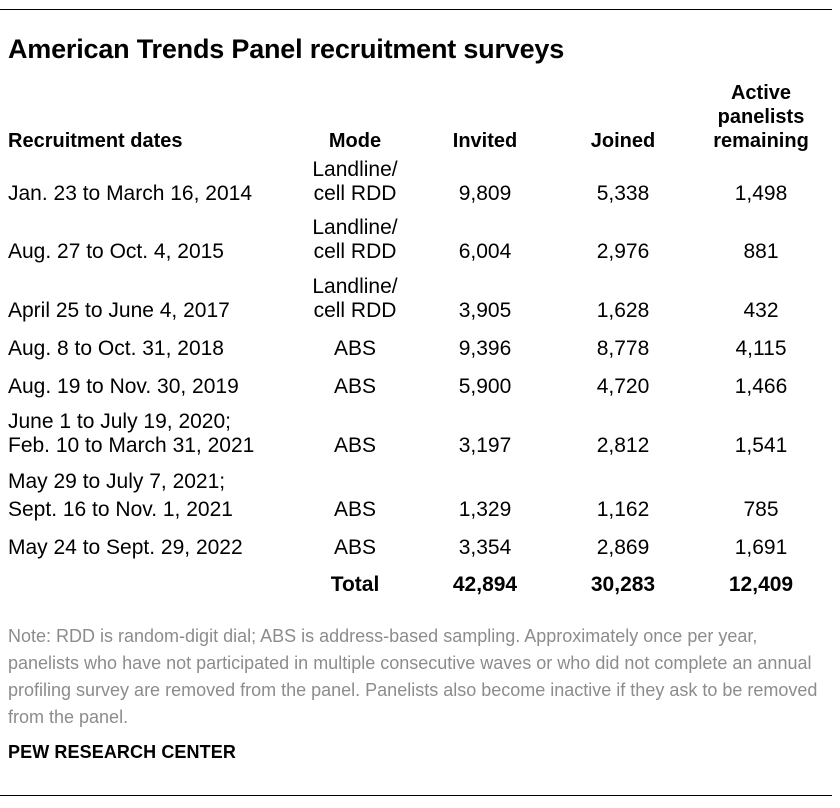  Describe the element at coordinates (761, 117) in the screenshot. I see `header-panelists: panelists` at that location.